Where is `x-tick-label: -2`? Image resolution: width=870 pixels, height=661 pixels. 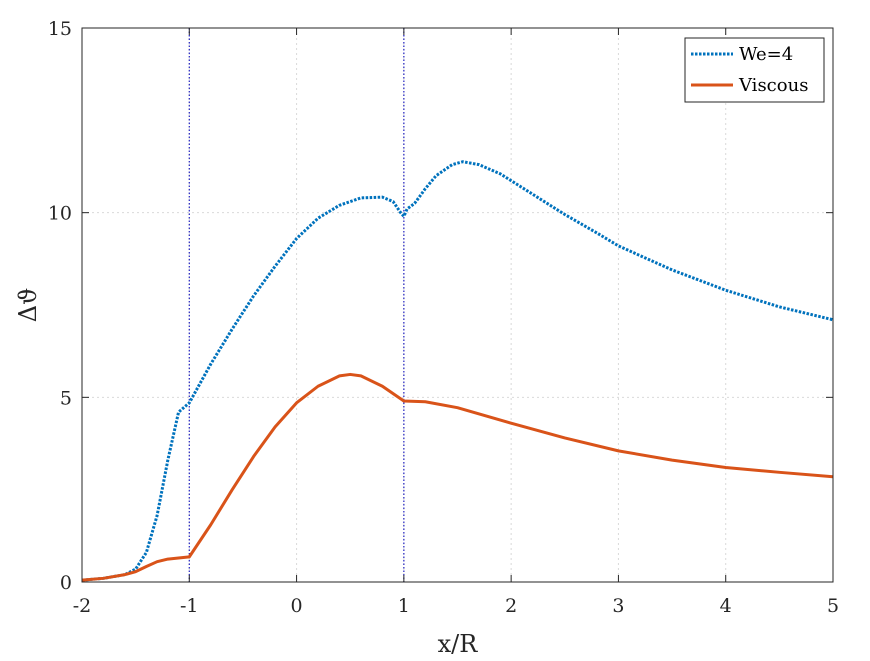 x-tick-label: -2 is located at coordinates (82, 606).